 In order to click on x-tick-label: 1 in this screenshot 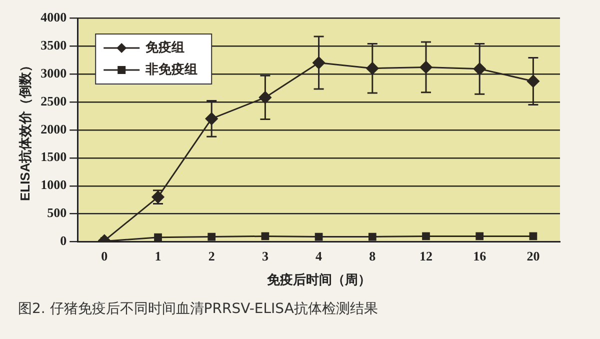, I will do `click(158, 256)`.